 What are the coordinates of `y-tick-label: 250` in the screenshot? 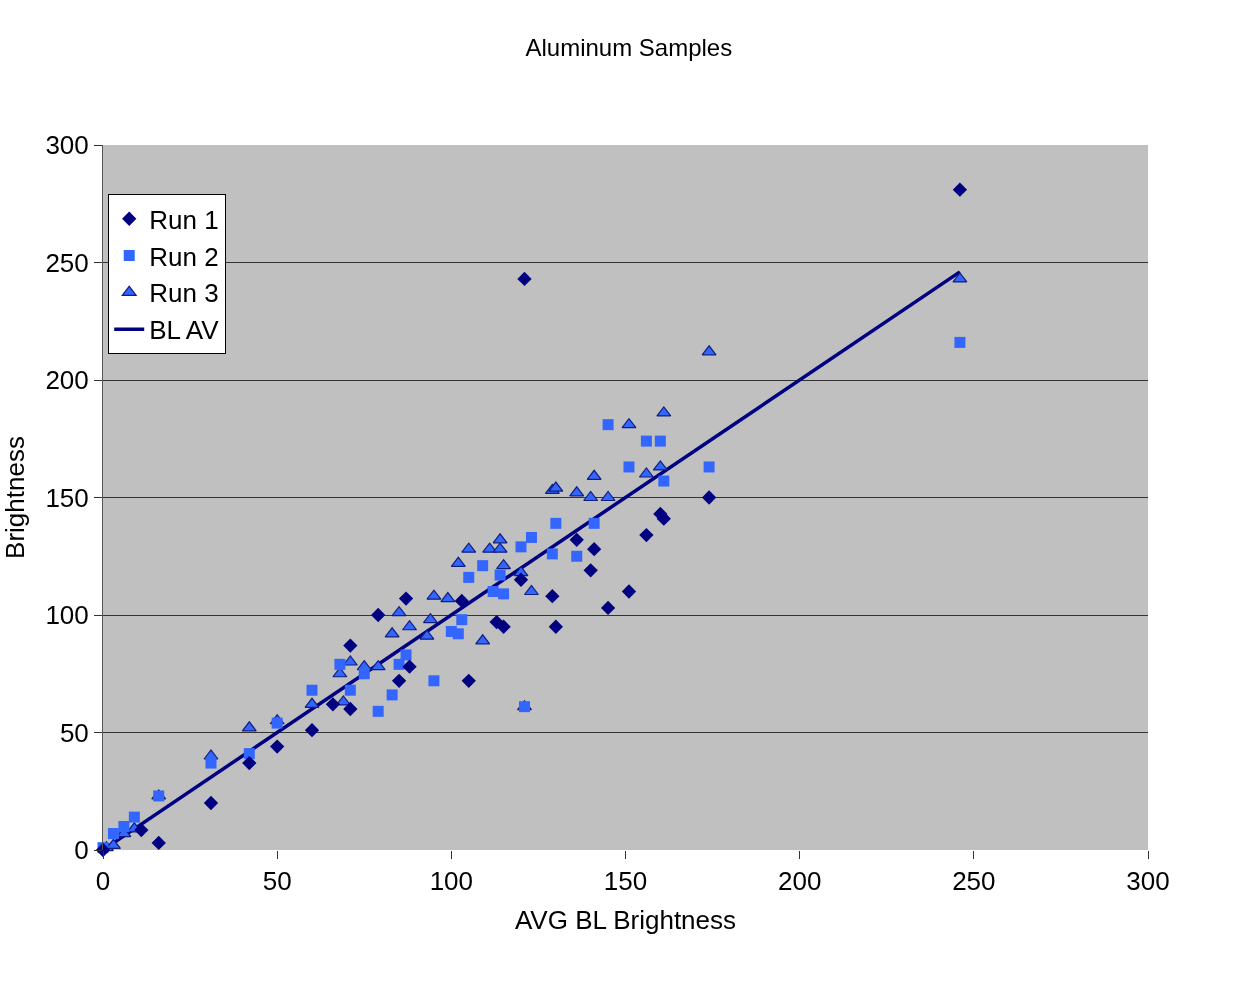 It's located at (67, 262).